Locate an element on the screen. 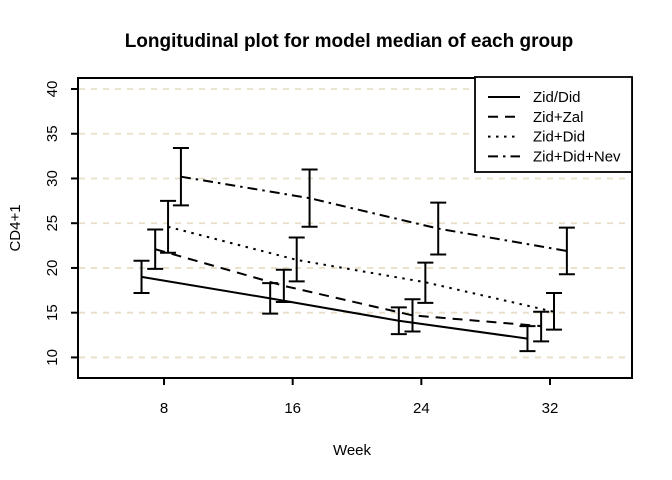  y-tick-label: 10 is located at coordinates (52, 357).